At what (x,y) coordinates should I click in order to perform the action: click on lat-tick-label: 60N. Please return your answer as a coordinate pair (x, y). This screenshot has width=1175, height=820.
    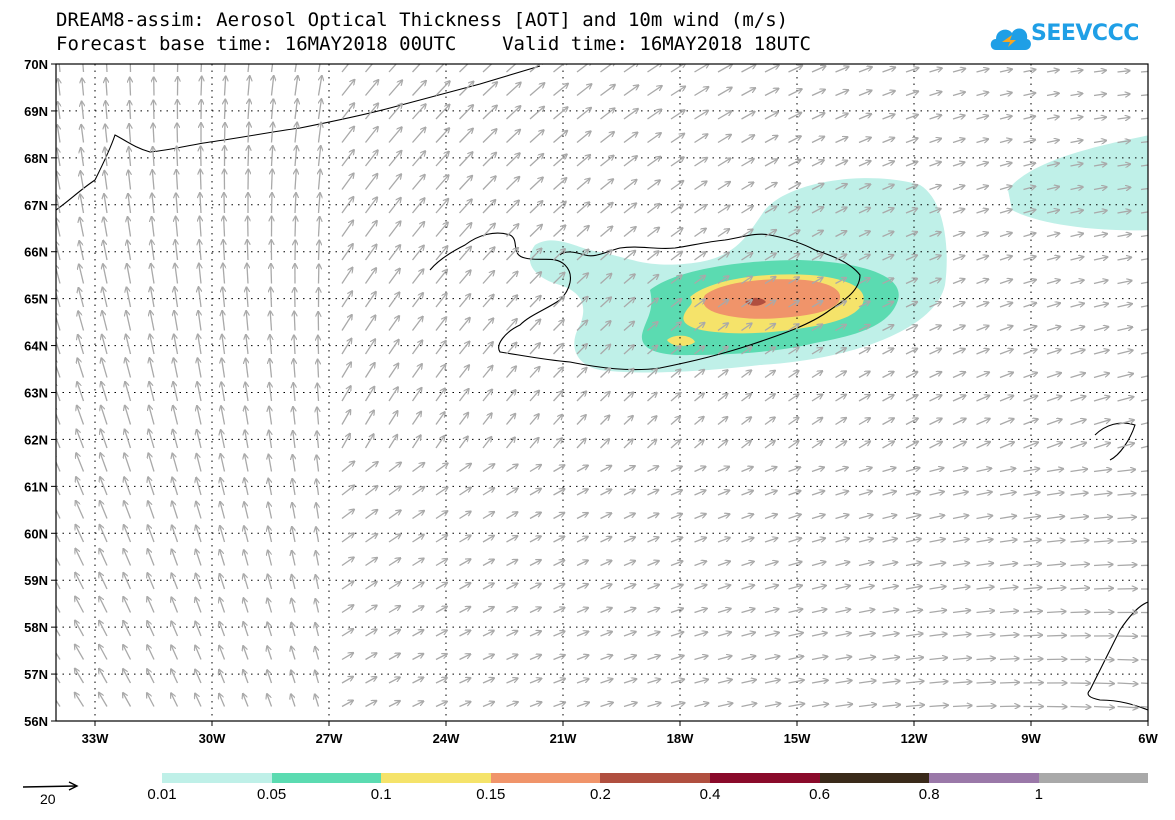
    Looking at the image, I should click on (36, 533).